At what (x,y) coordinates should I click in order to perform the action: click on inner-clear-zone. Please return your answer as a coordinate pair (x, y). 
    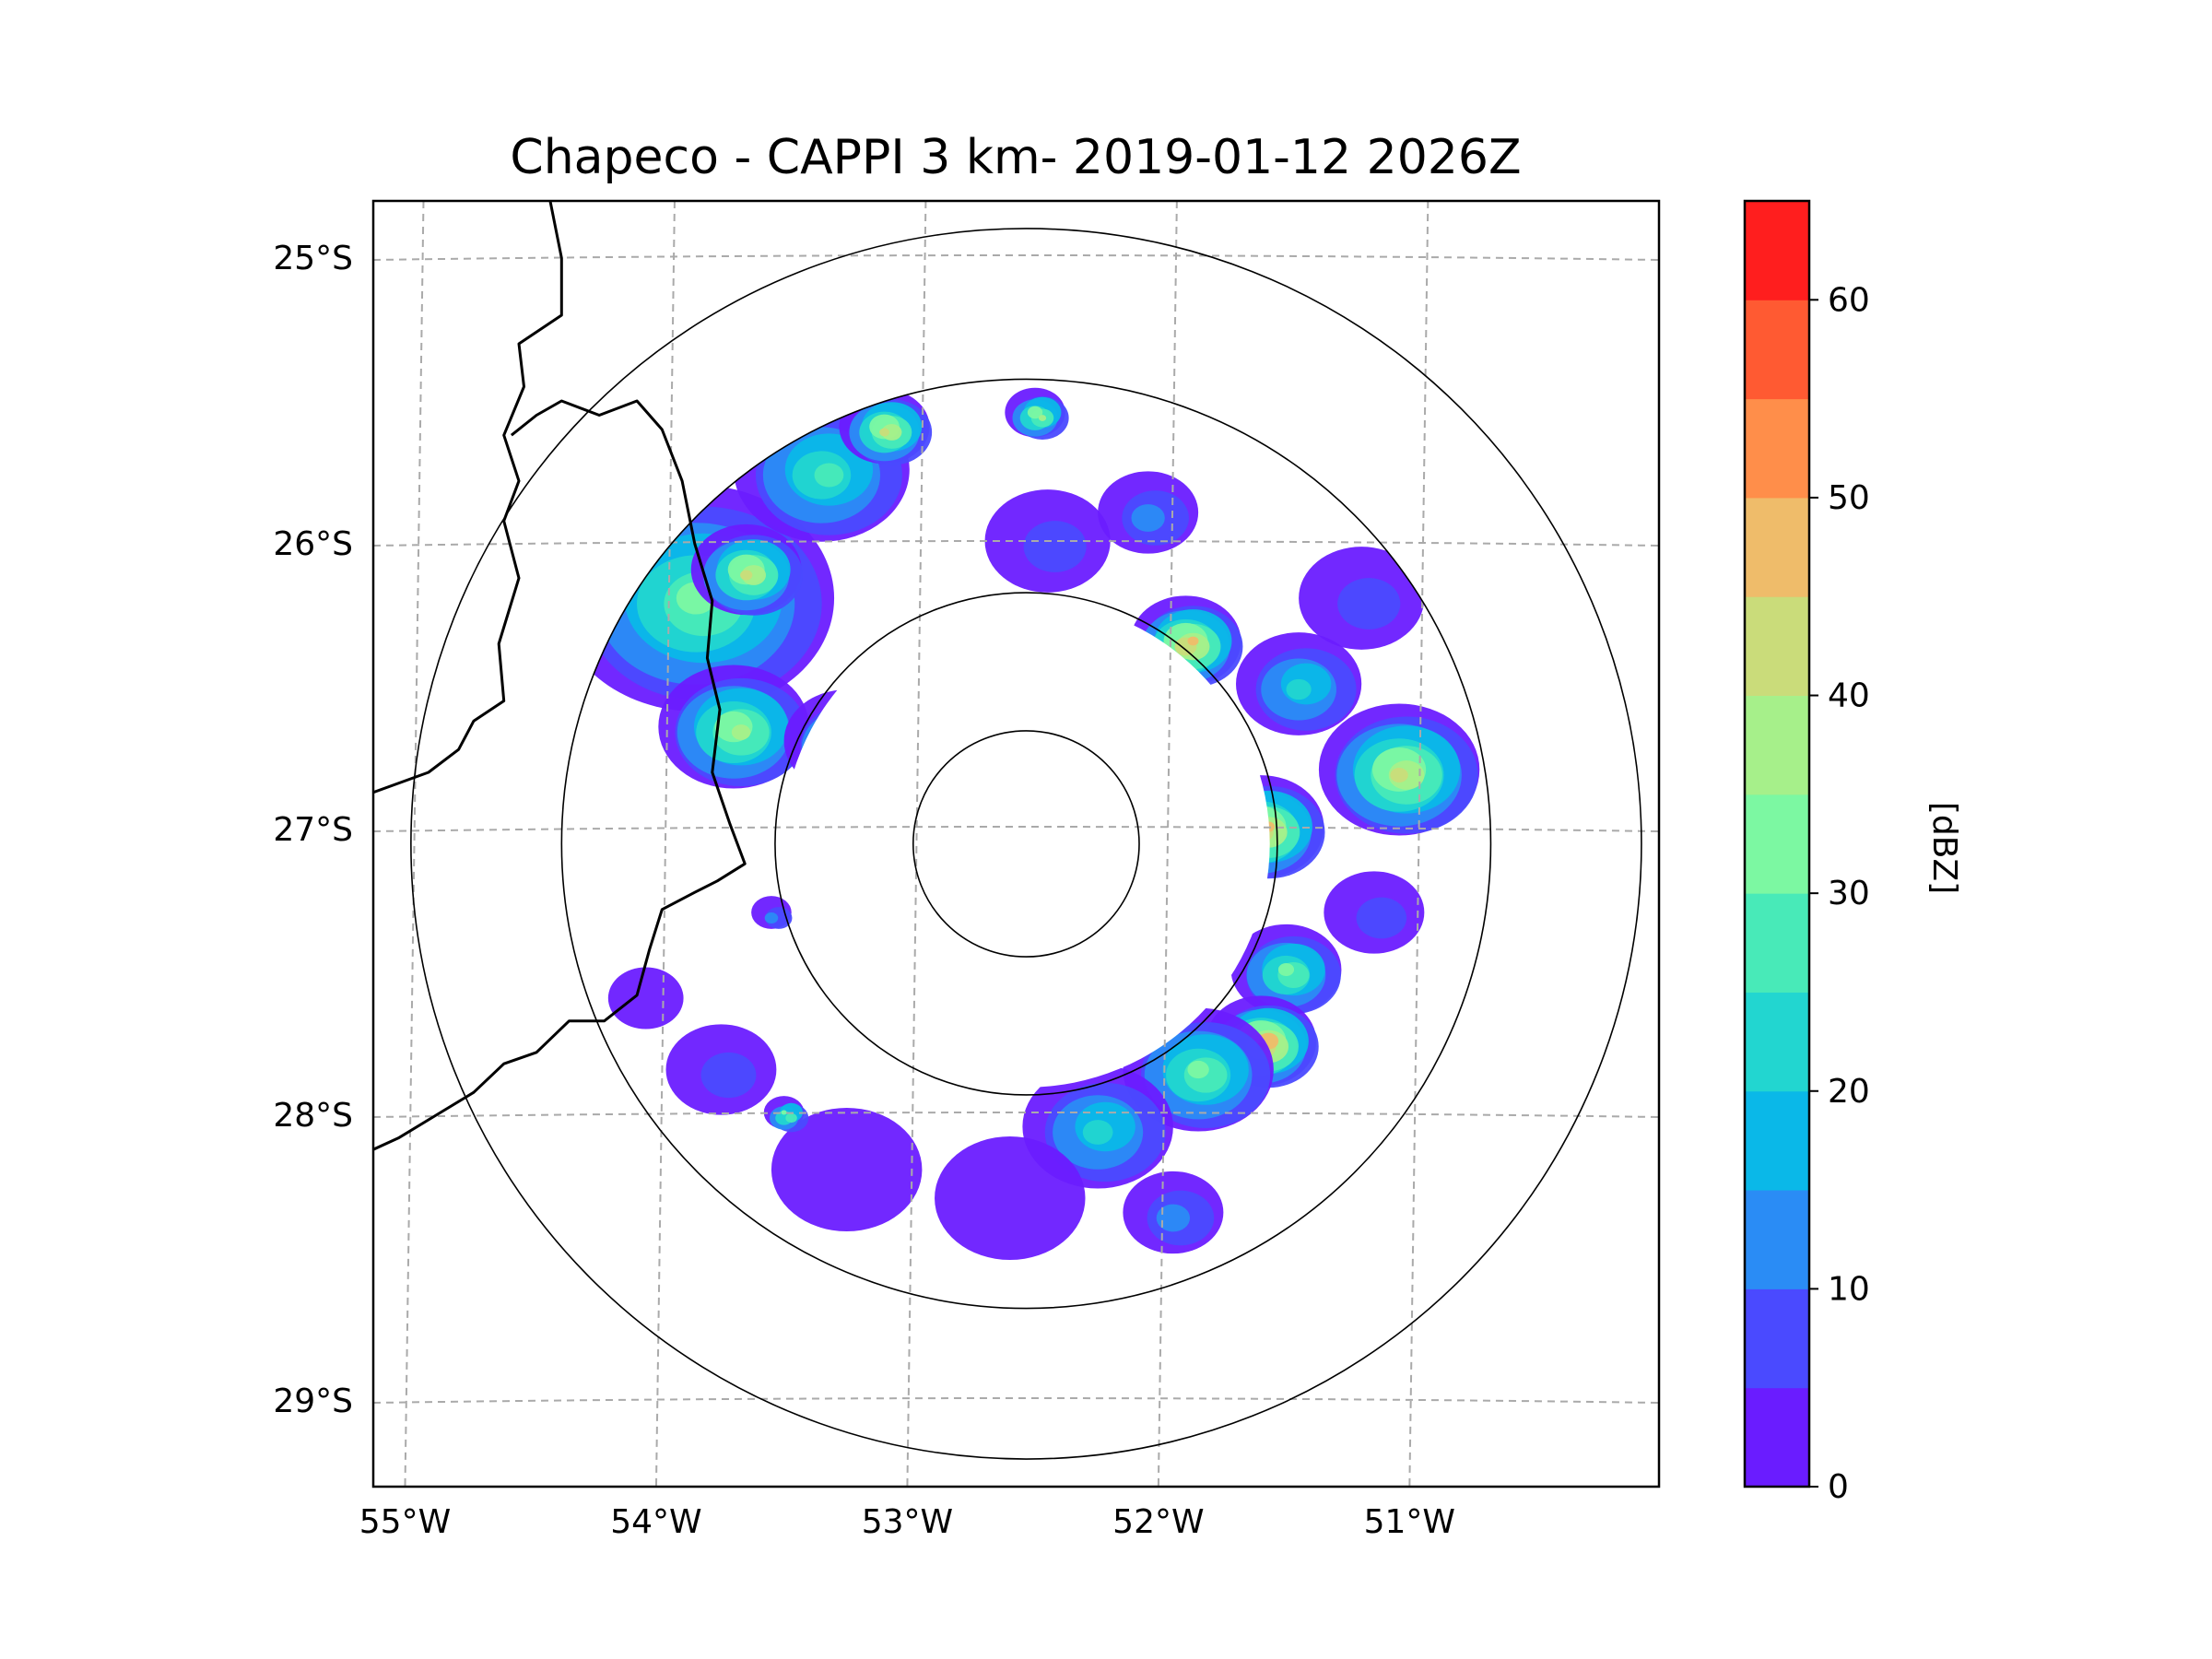
    Looking at the image, I should click on (1026, 844).